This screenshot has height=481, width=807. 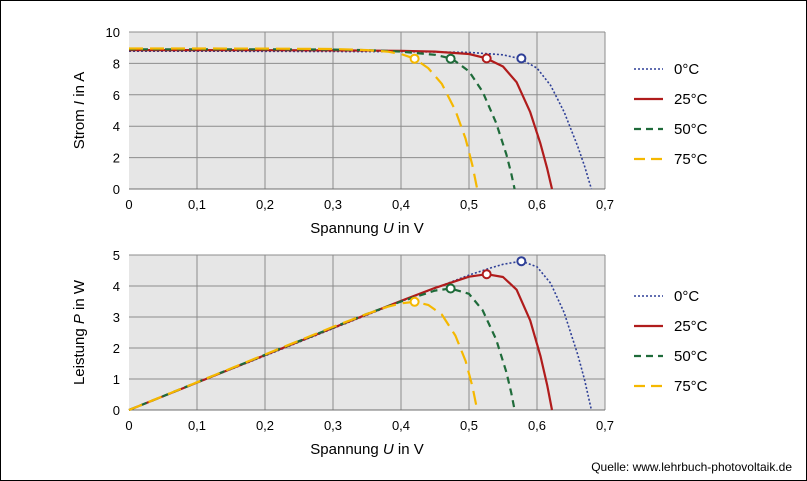 I want to click on y-axis-title: Leistung P in W, so click(x=79, y=332).